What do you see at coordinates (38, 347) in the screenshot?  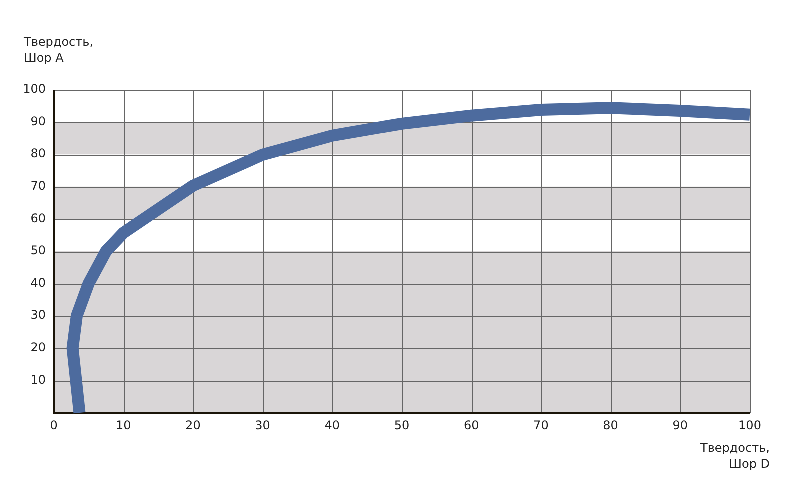 I see `y-tick-label: 20` at bounding box center [38, 347].